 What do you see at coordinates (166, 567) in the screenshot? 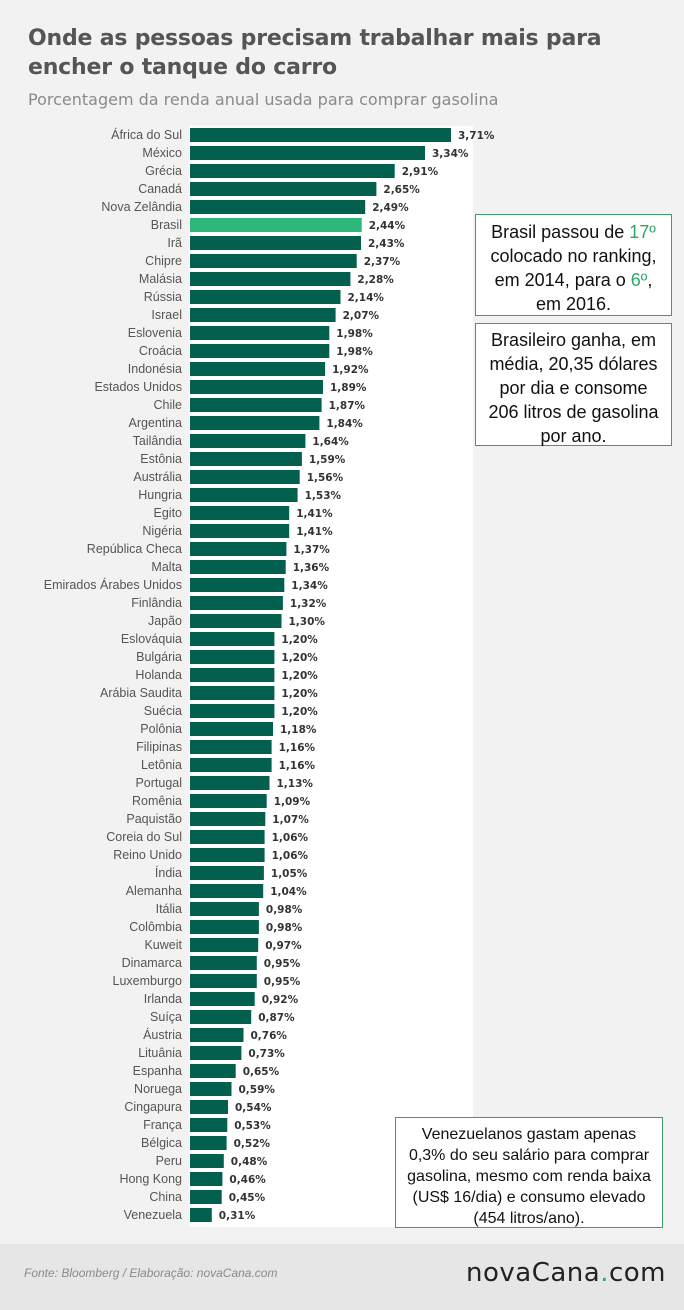
I see `category-label-malta: Malta` at bounding box center [166, 567].